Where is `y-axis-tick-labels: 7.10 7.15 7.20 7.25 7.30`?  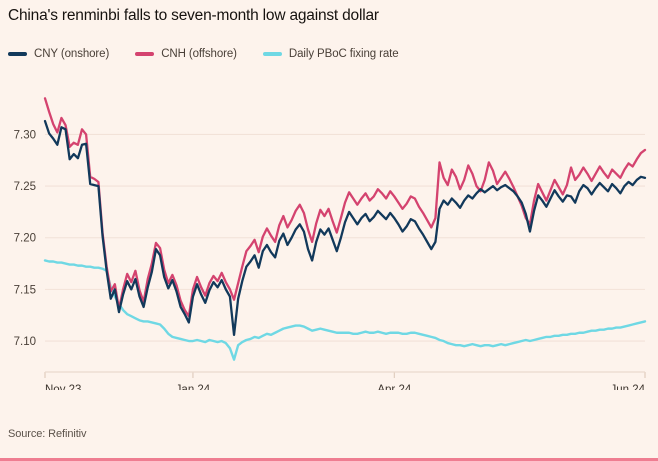 y-axis-tick-labels: 7.10 7.15 7.20 7.25 7.30 is located at coordinates (25, 238).